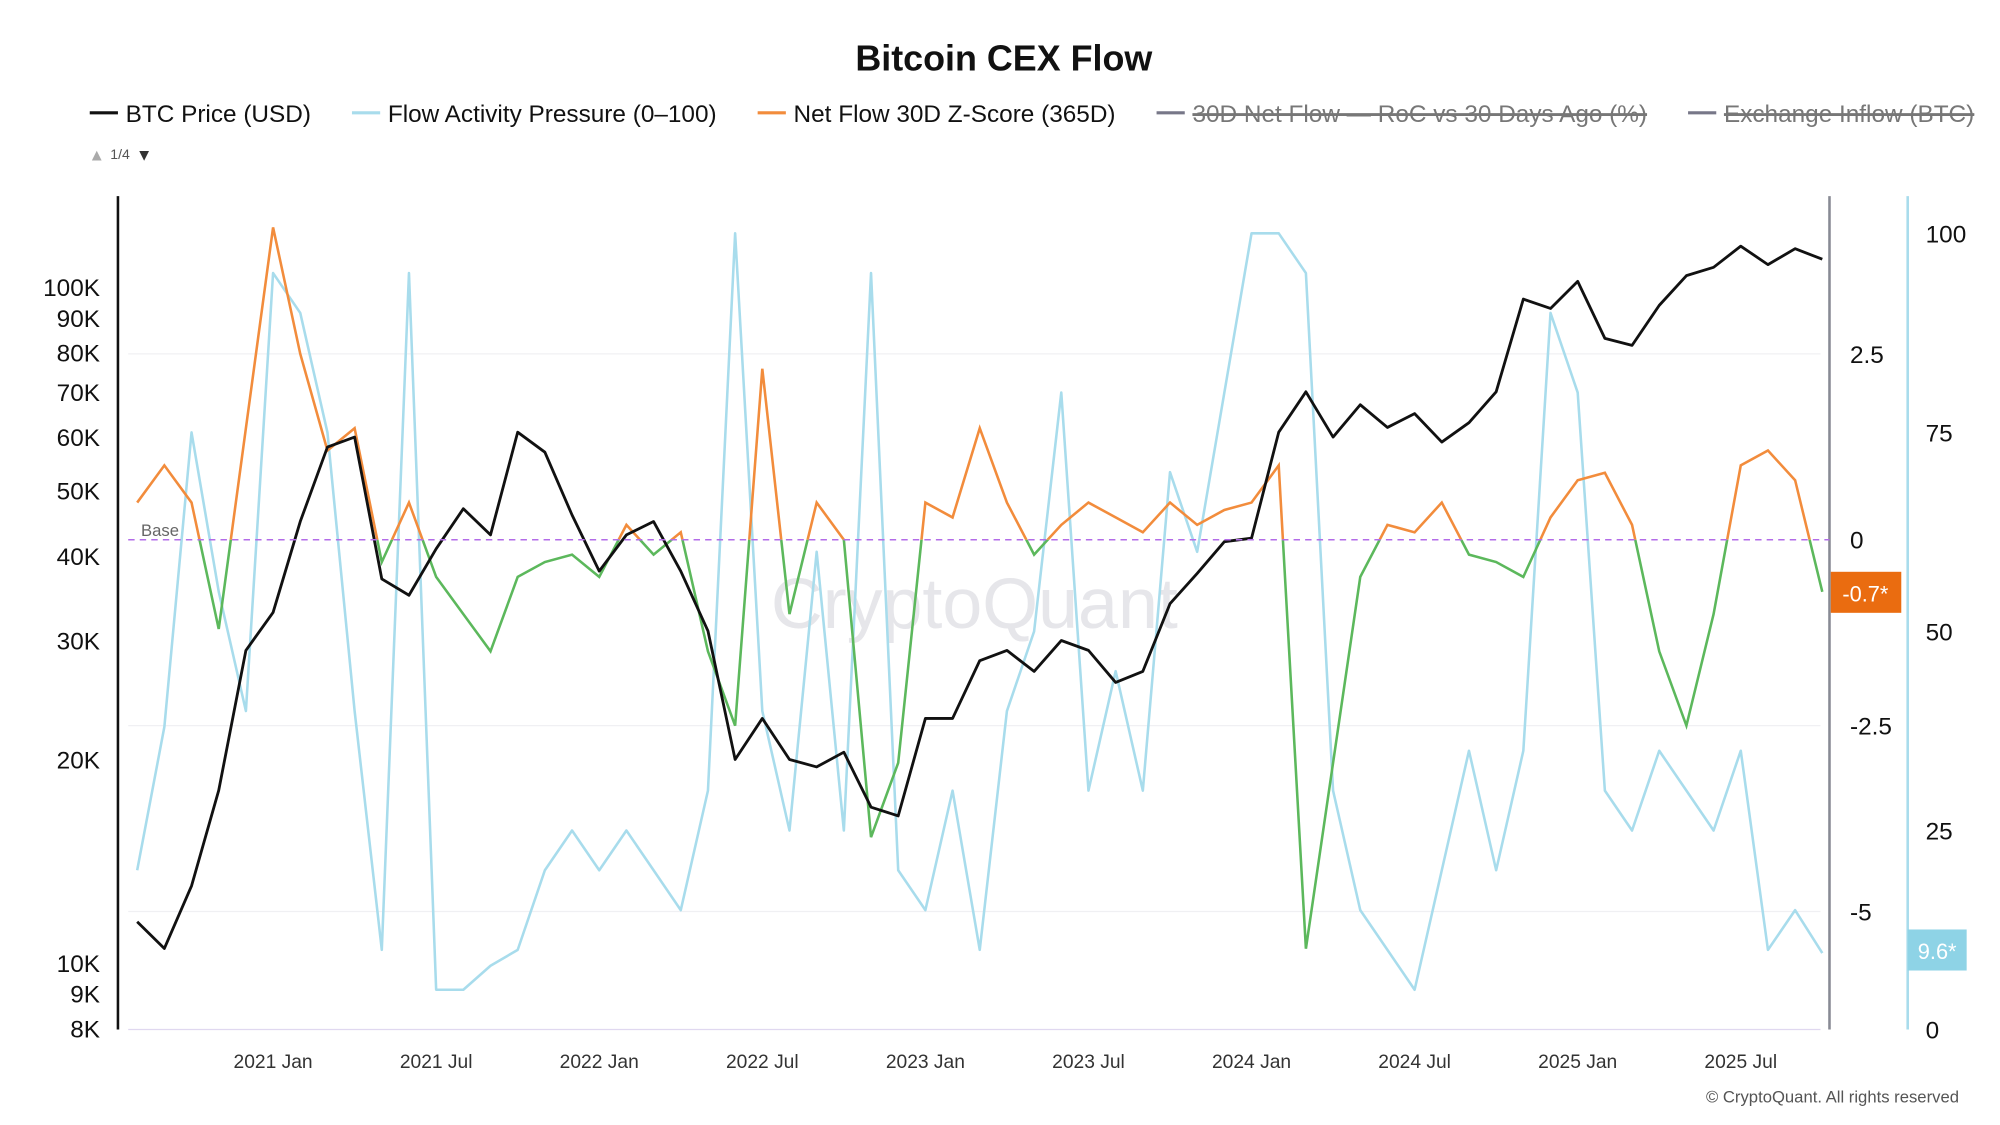 This screenshot has width=2000, height=1125. Describe the element at coordinates (1088, 1062) in the screenshot. I see `x-tick-label: 2023 Jul` at that location.